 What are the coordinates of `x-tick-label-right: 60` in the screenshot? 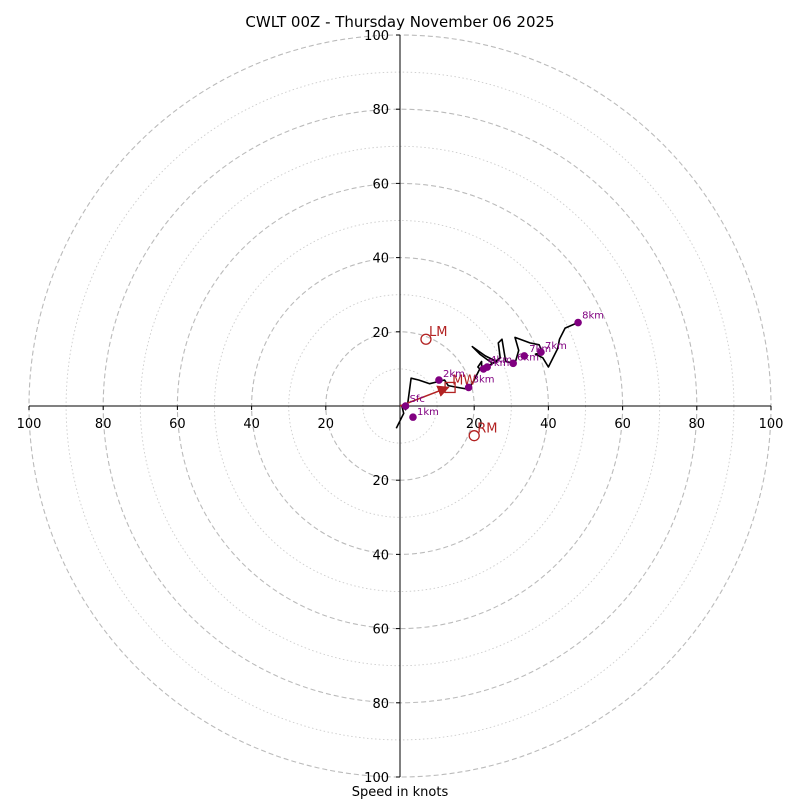 It's located at (622, 424).